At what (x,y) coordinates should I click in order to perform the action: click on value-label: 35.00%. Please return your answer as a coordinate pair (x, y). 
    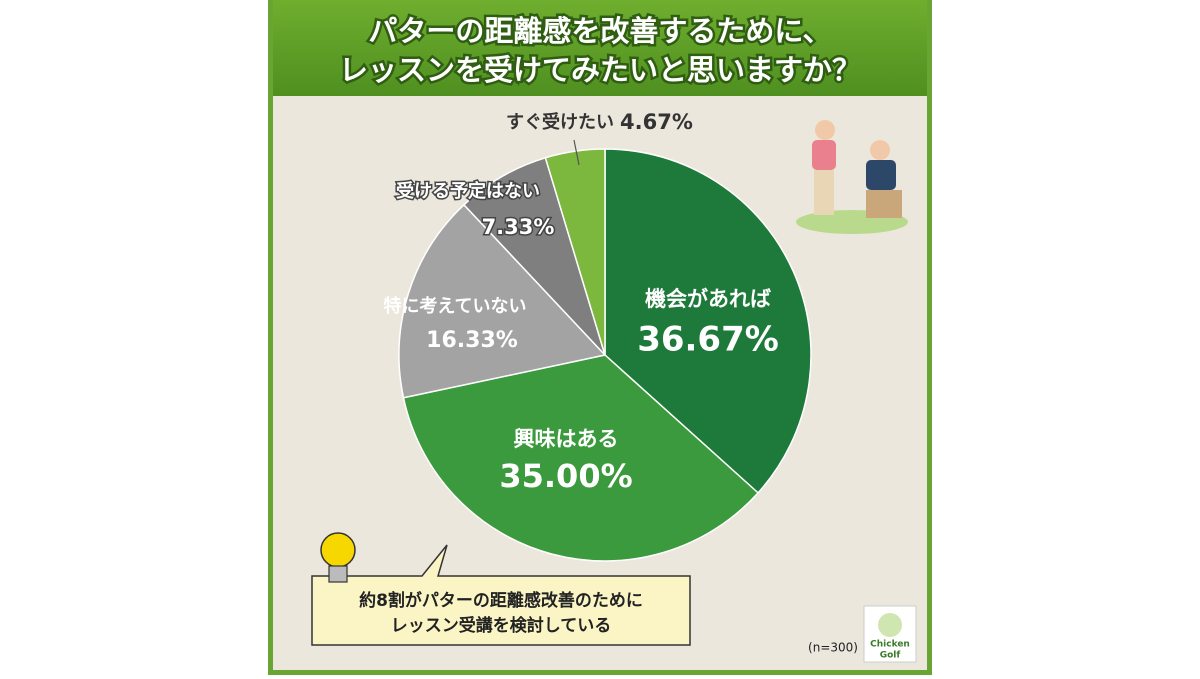
    Looking at the image, I should click on (565, 476).